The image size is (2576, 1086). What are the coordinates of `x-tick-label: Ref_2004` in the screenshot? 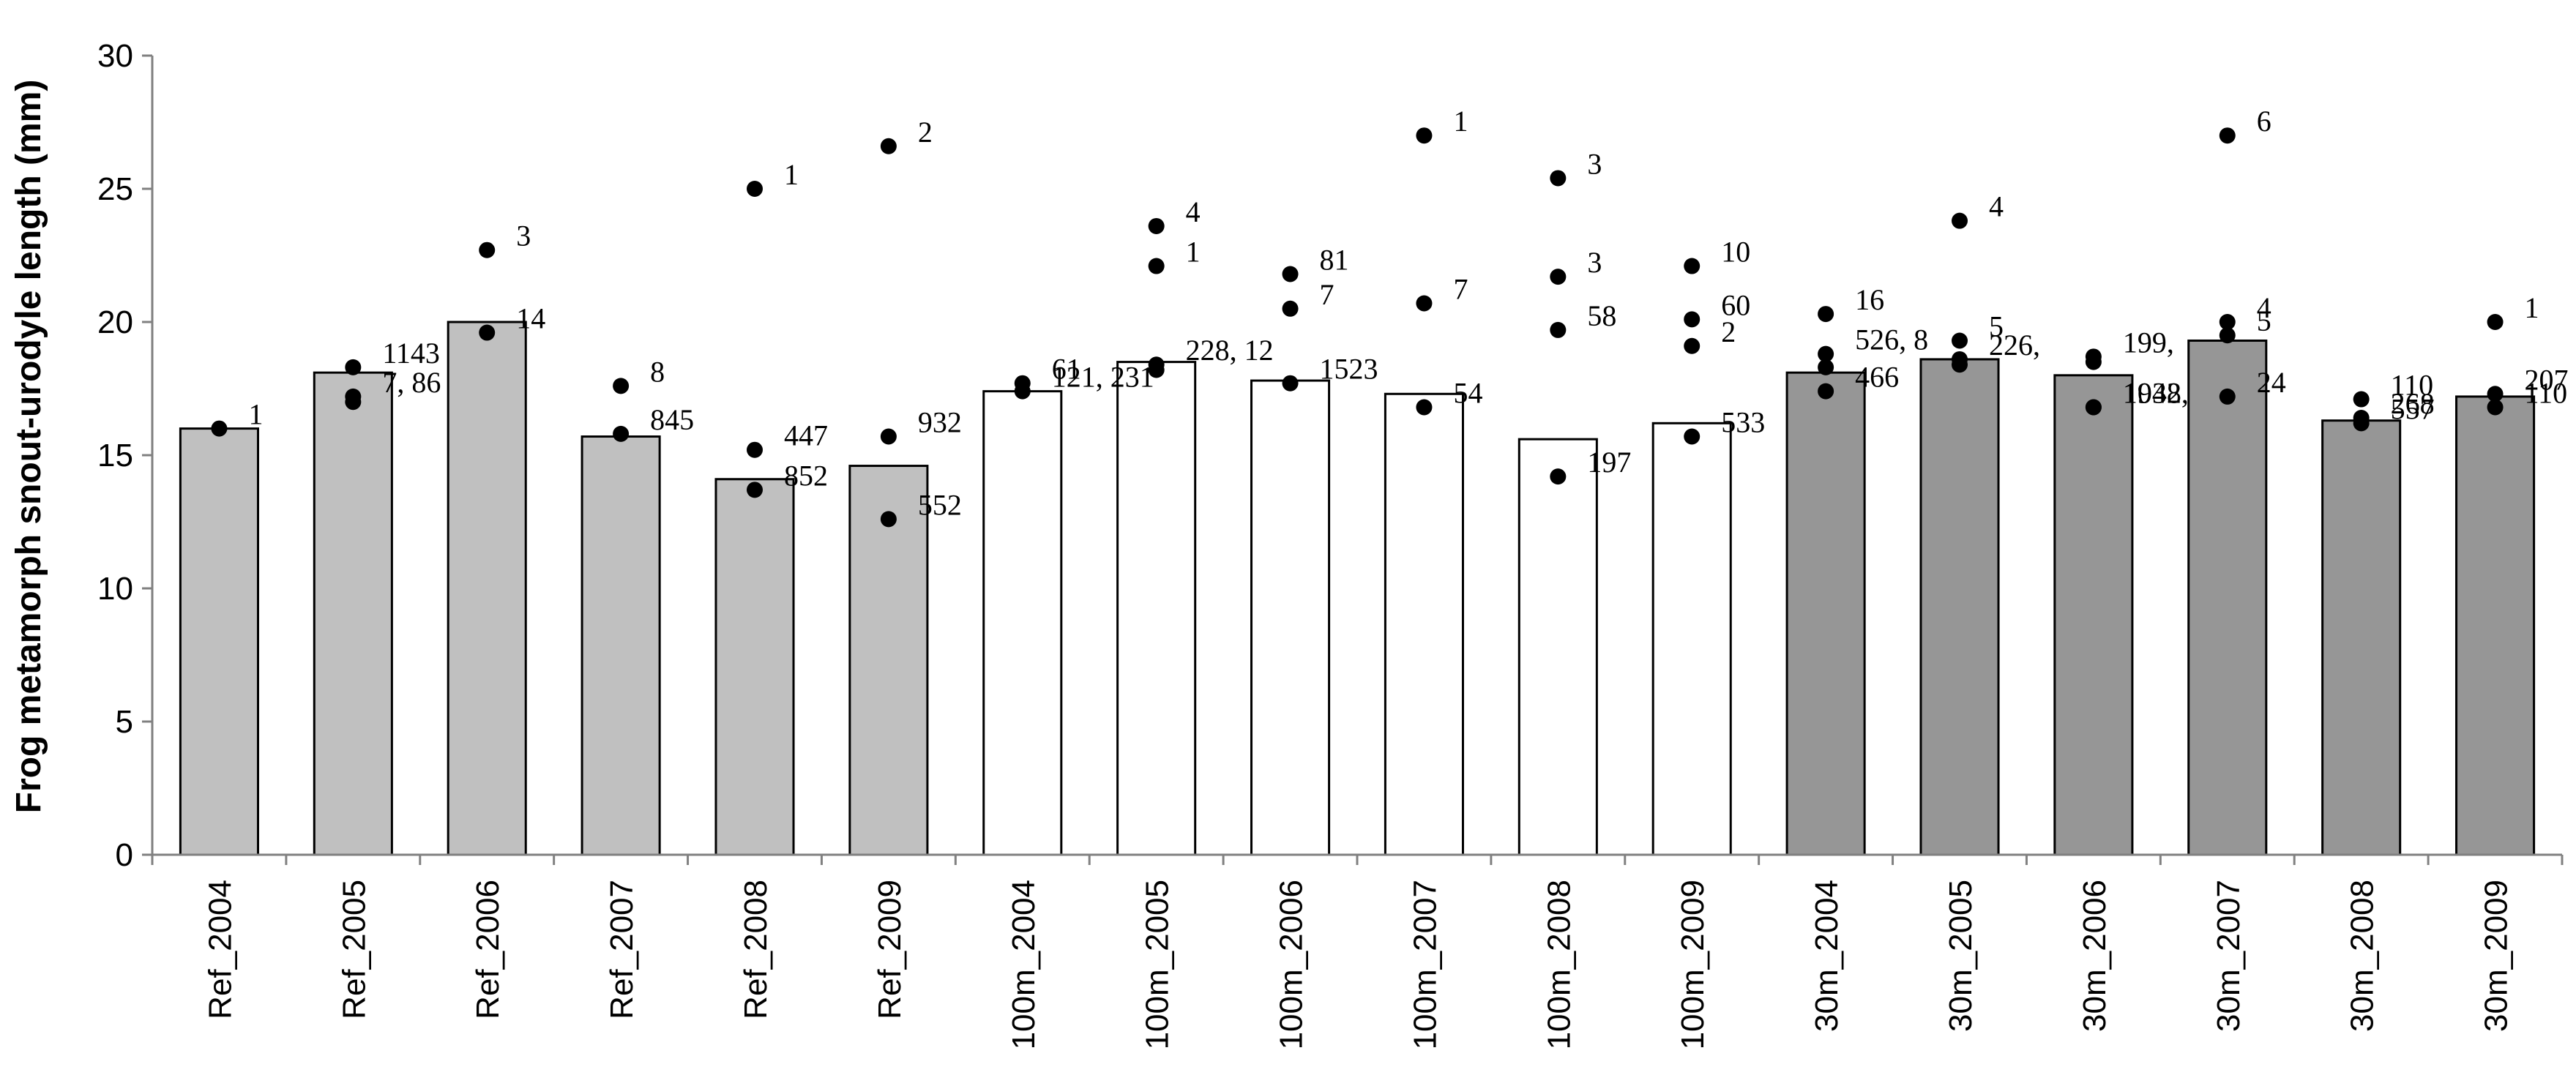 It's located at (220, 949).